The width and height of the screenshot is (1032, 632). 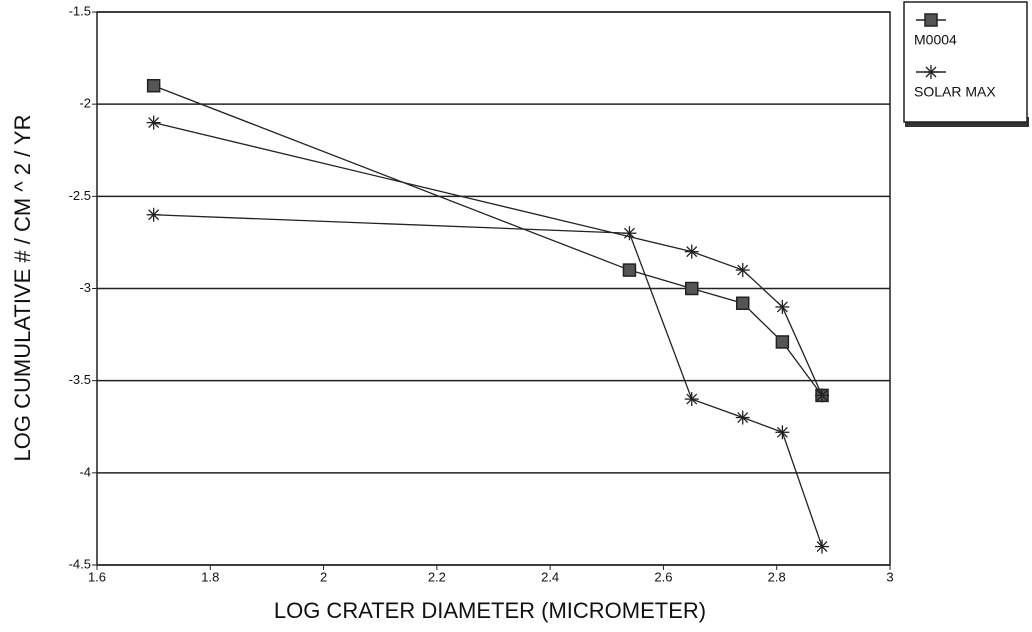 I want to click on legend-label: M0004, so click(x=935, y=40).